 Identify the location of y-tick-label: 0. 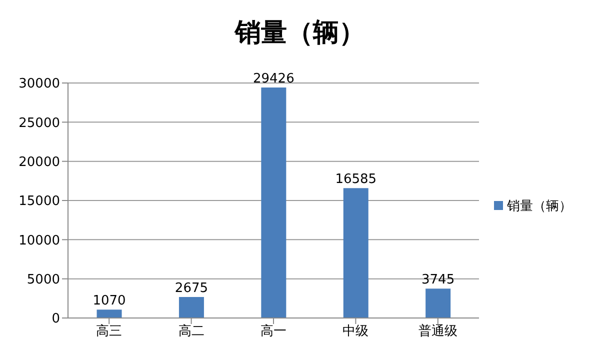
(56, 319).